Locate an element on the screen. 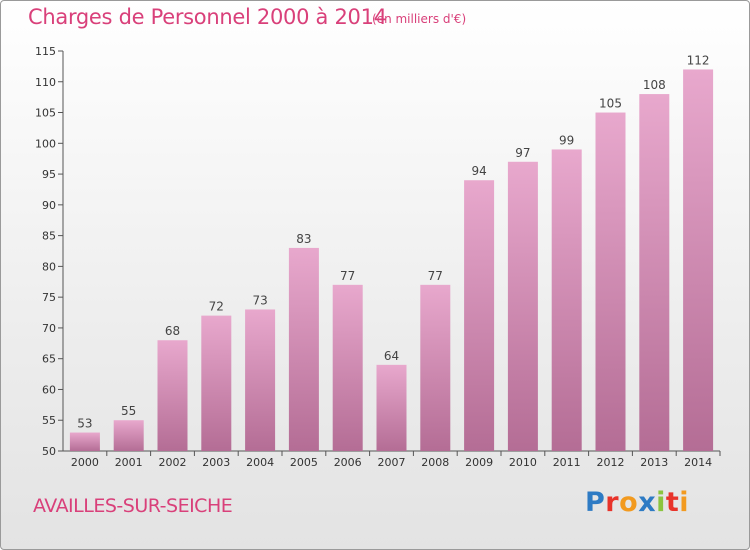 This screenshot has height=550, width=750. y-tick-label: 50 is located at coordinates (49, 451).